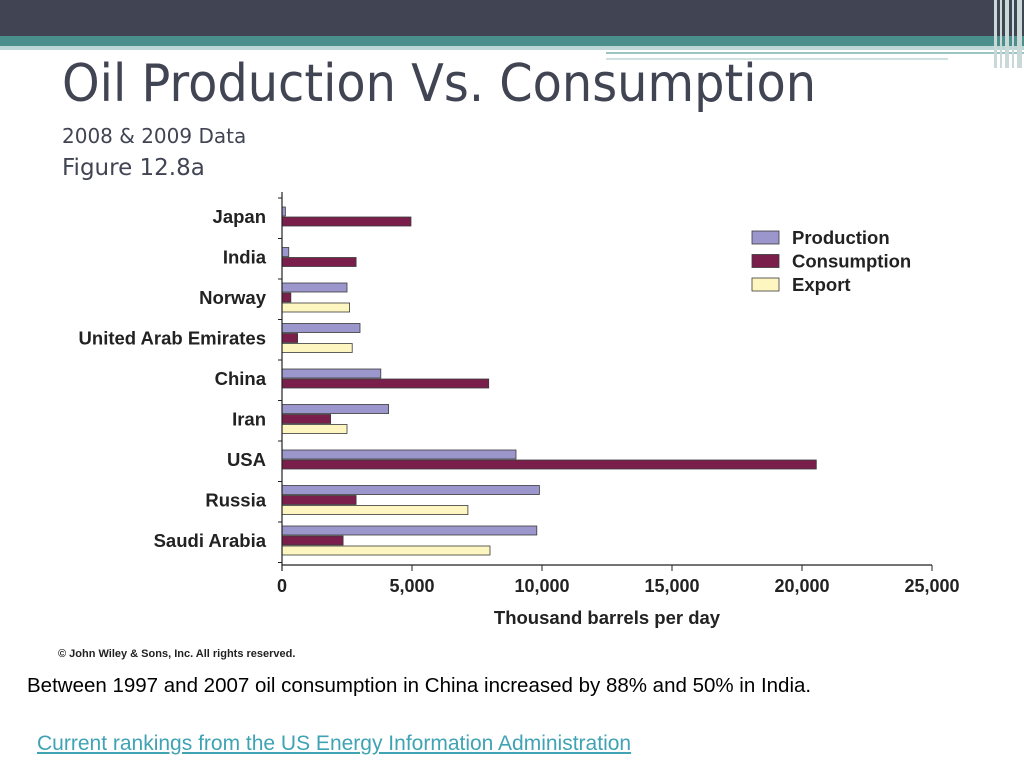  I want to click on bar-production-saudi-arabia, so click(409, 530).